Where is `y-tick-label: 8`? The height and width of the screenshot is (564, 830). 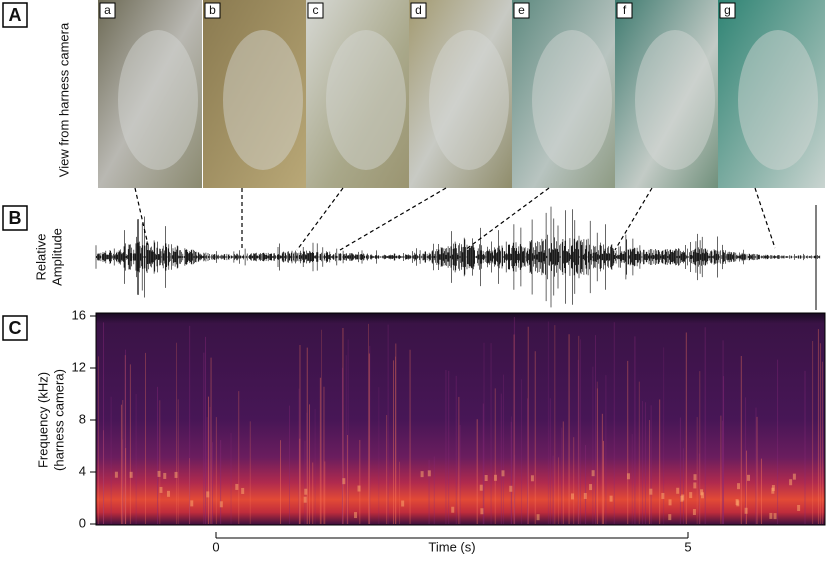 y-tick-label: 8 is located at coordinates (82, 418).